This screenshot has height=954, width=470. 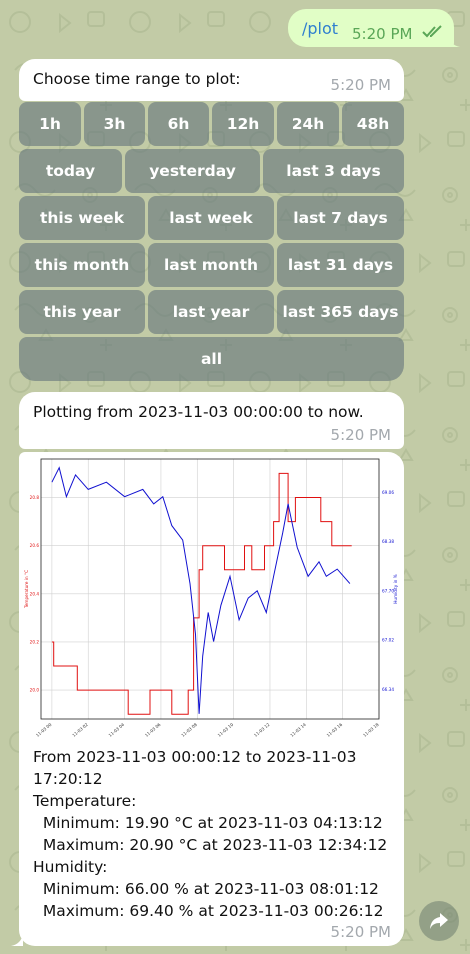 I want to click on x-tick-label: 11-03 06, so click(x=153, y=729).